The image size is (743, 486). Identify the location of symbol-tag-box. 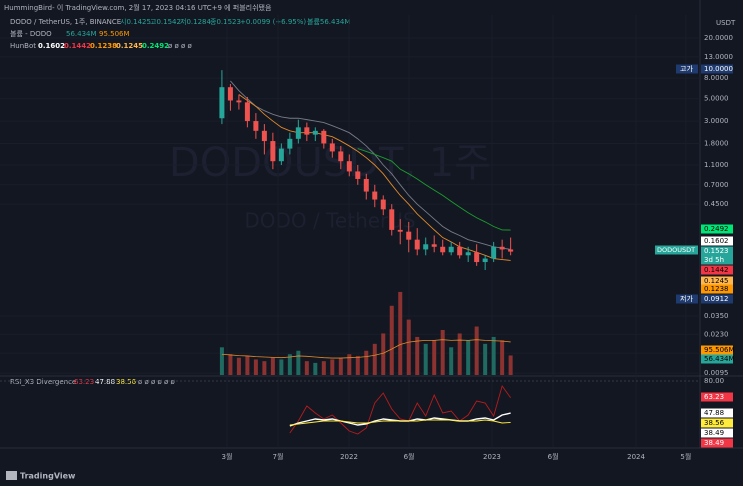
(676, 250).